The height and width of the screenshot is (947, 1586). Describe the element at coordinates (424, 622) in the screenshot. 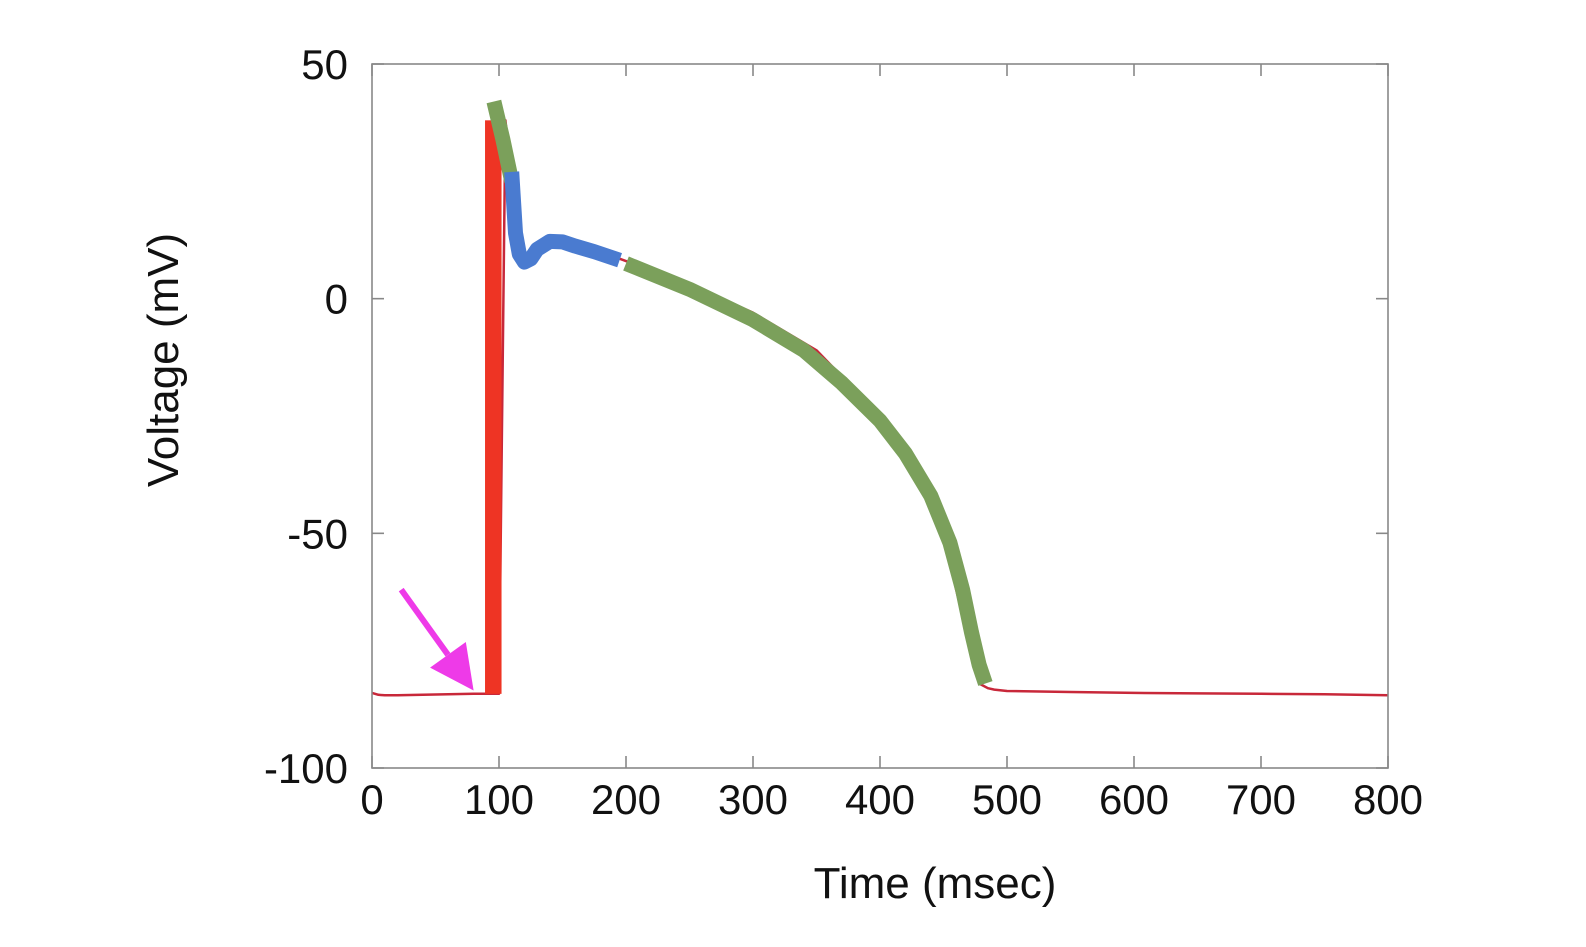

I see `stimulus-arrow-shaft` at that location.